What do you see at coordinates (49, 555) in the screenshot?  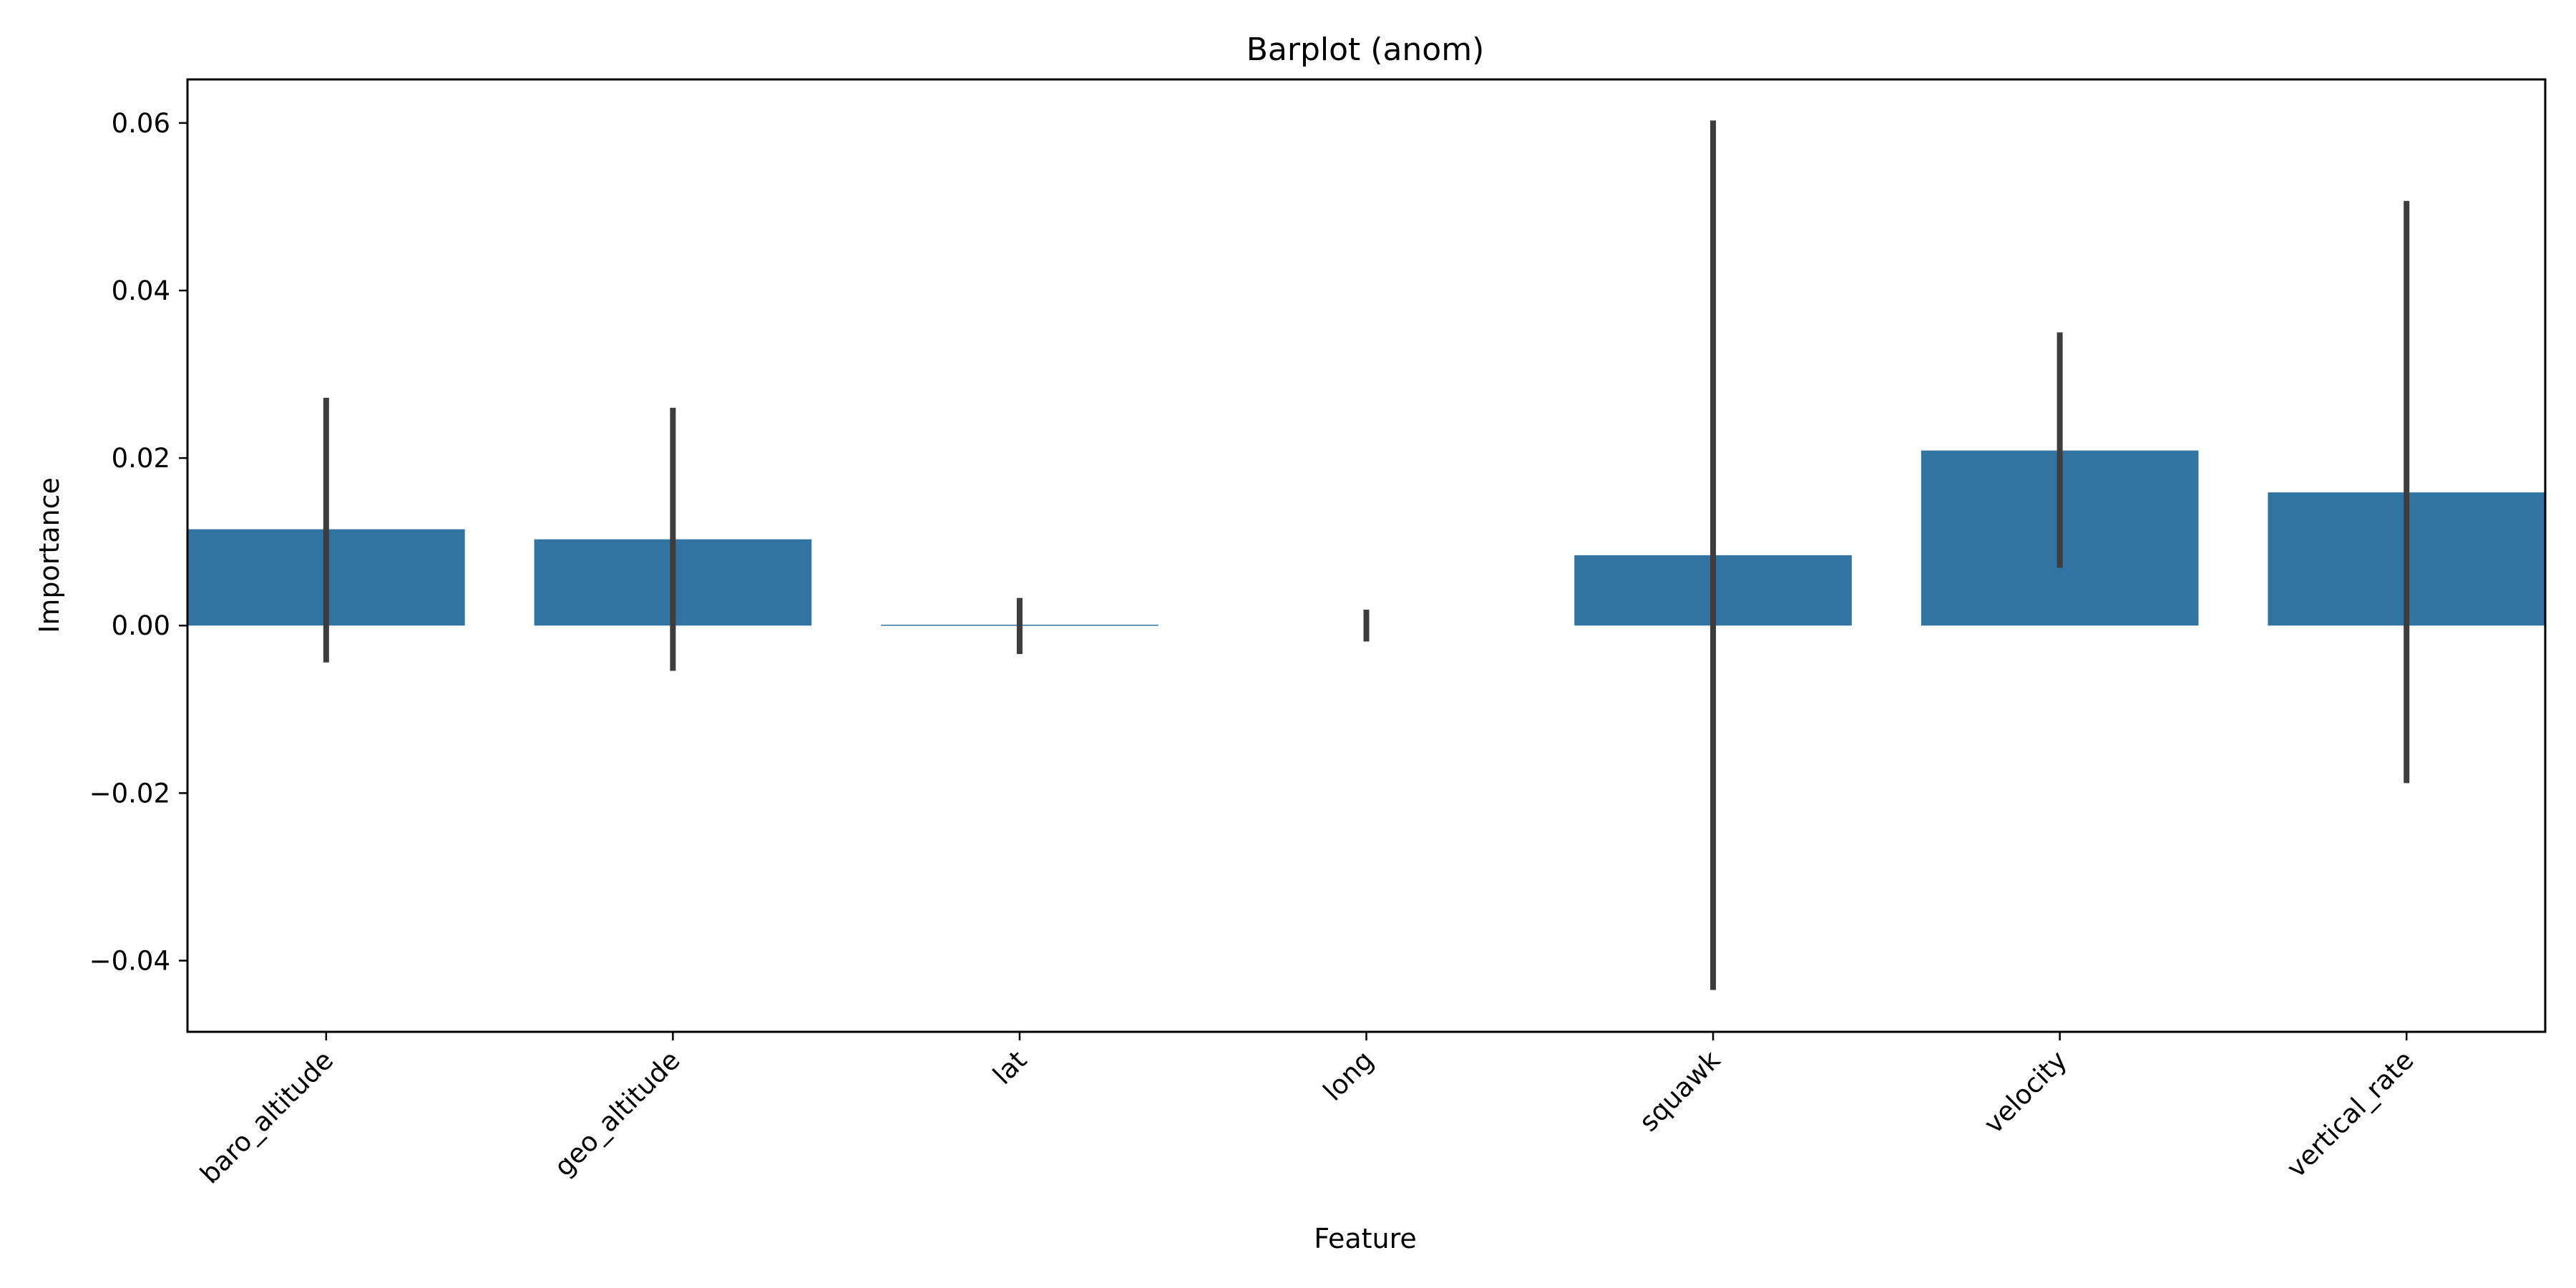 I see `y-axis-label: Importance` at bounding box center [49, 555].